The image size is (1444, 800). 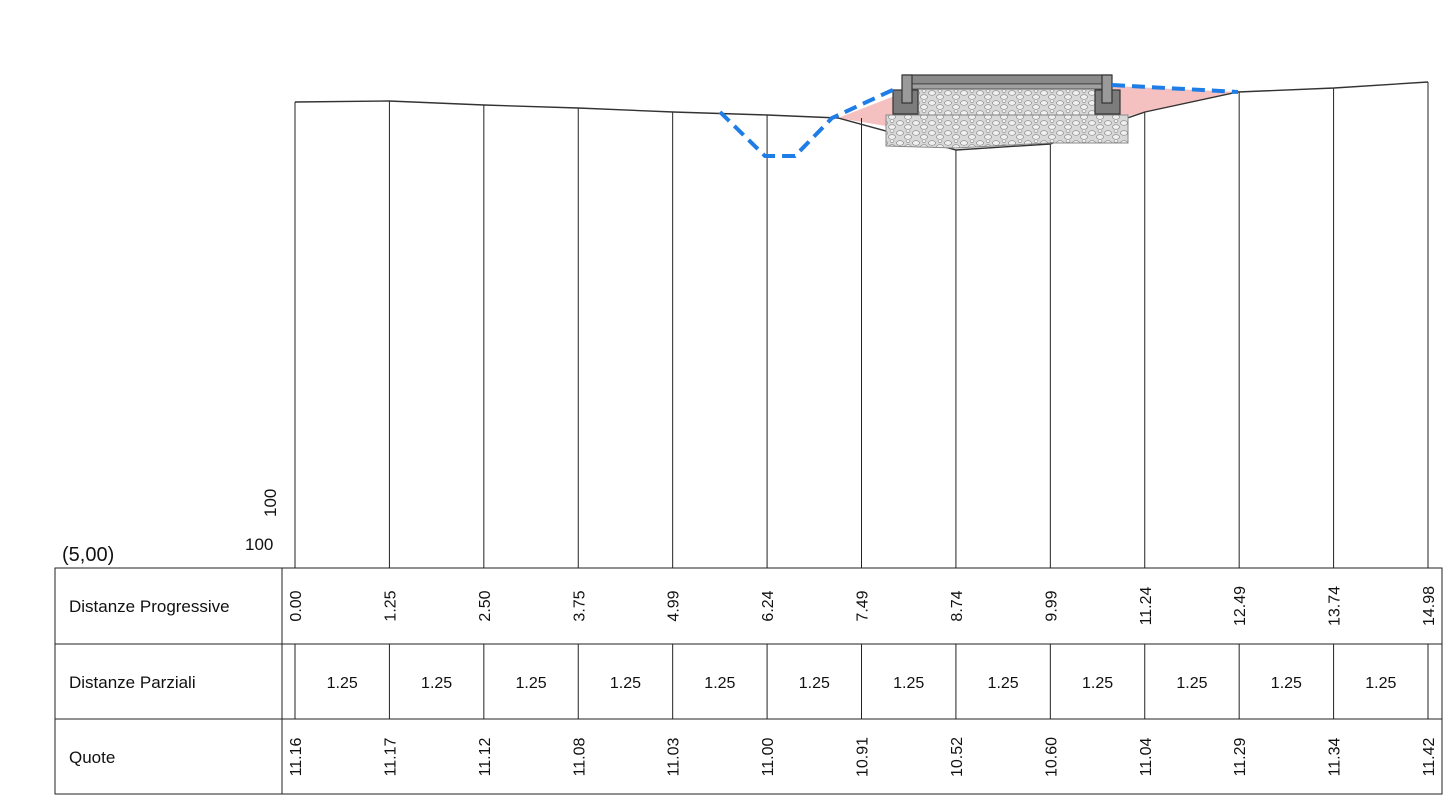 I want to click on partial-dividers, so click(x=861, y=681).